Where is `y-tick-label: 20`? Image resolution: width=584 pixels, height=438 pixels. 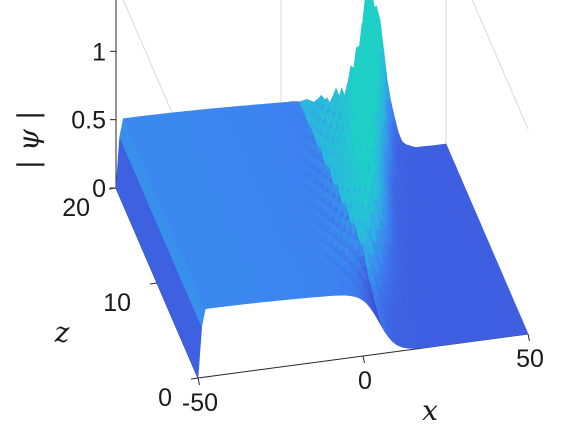 y-tick-label: 20 is located at coordinates (76, 208).